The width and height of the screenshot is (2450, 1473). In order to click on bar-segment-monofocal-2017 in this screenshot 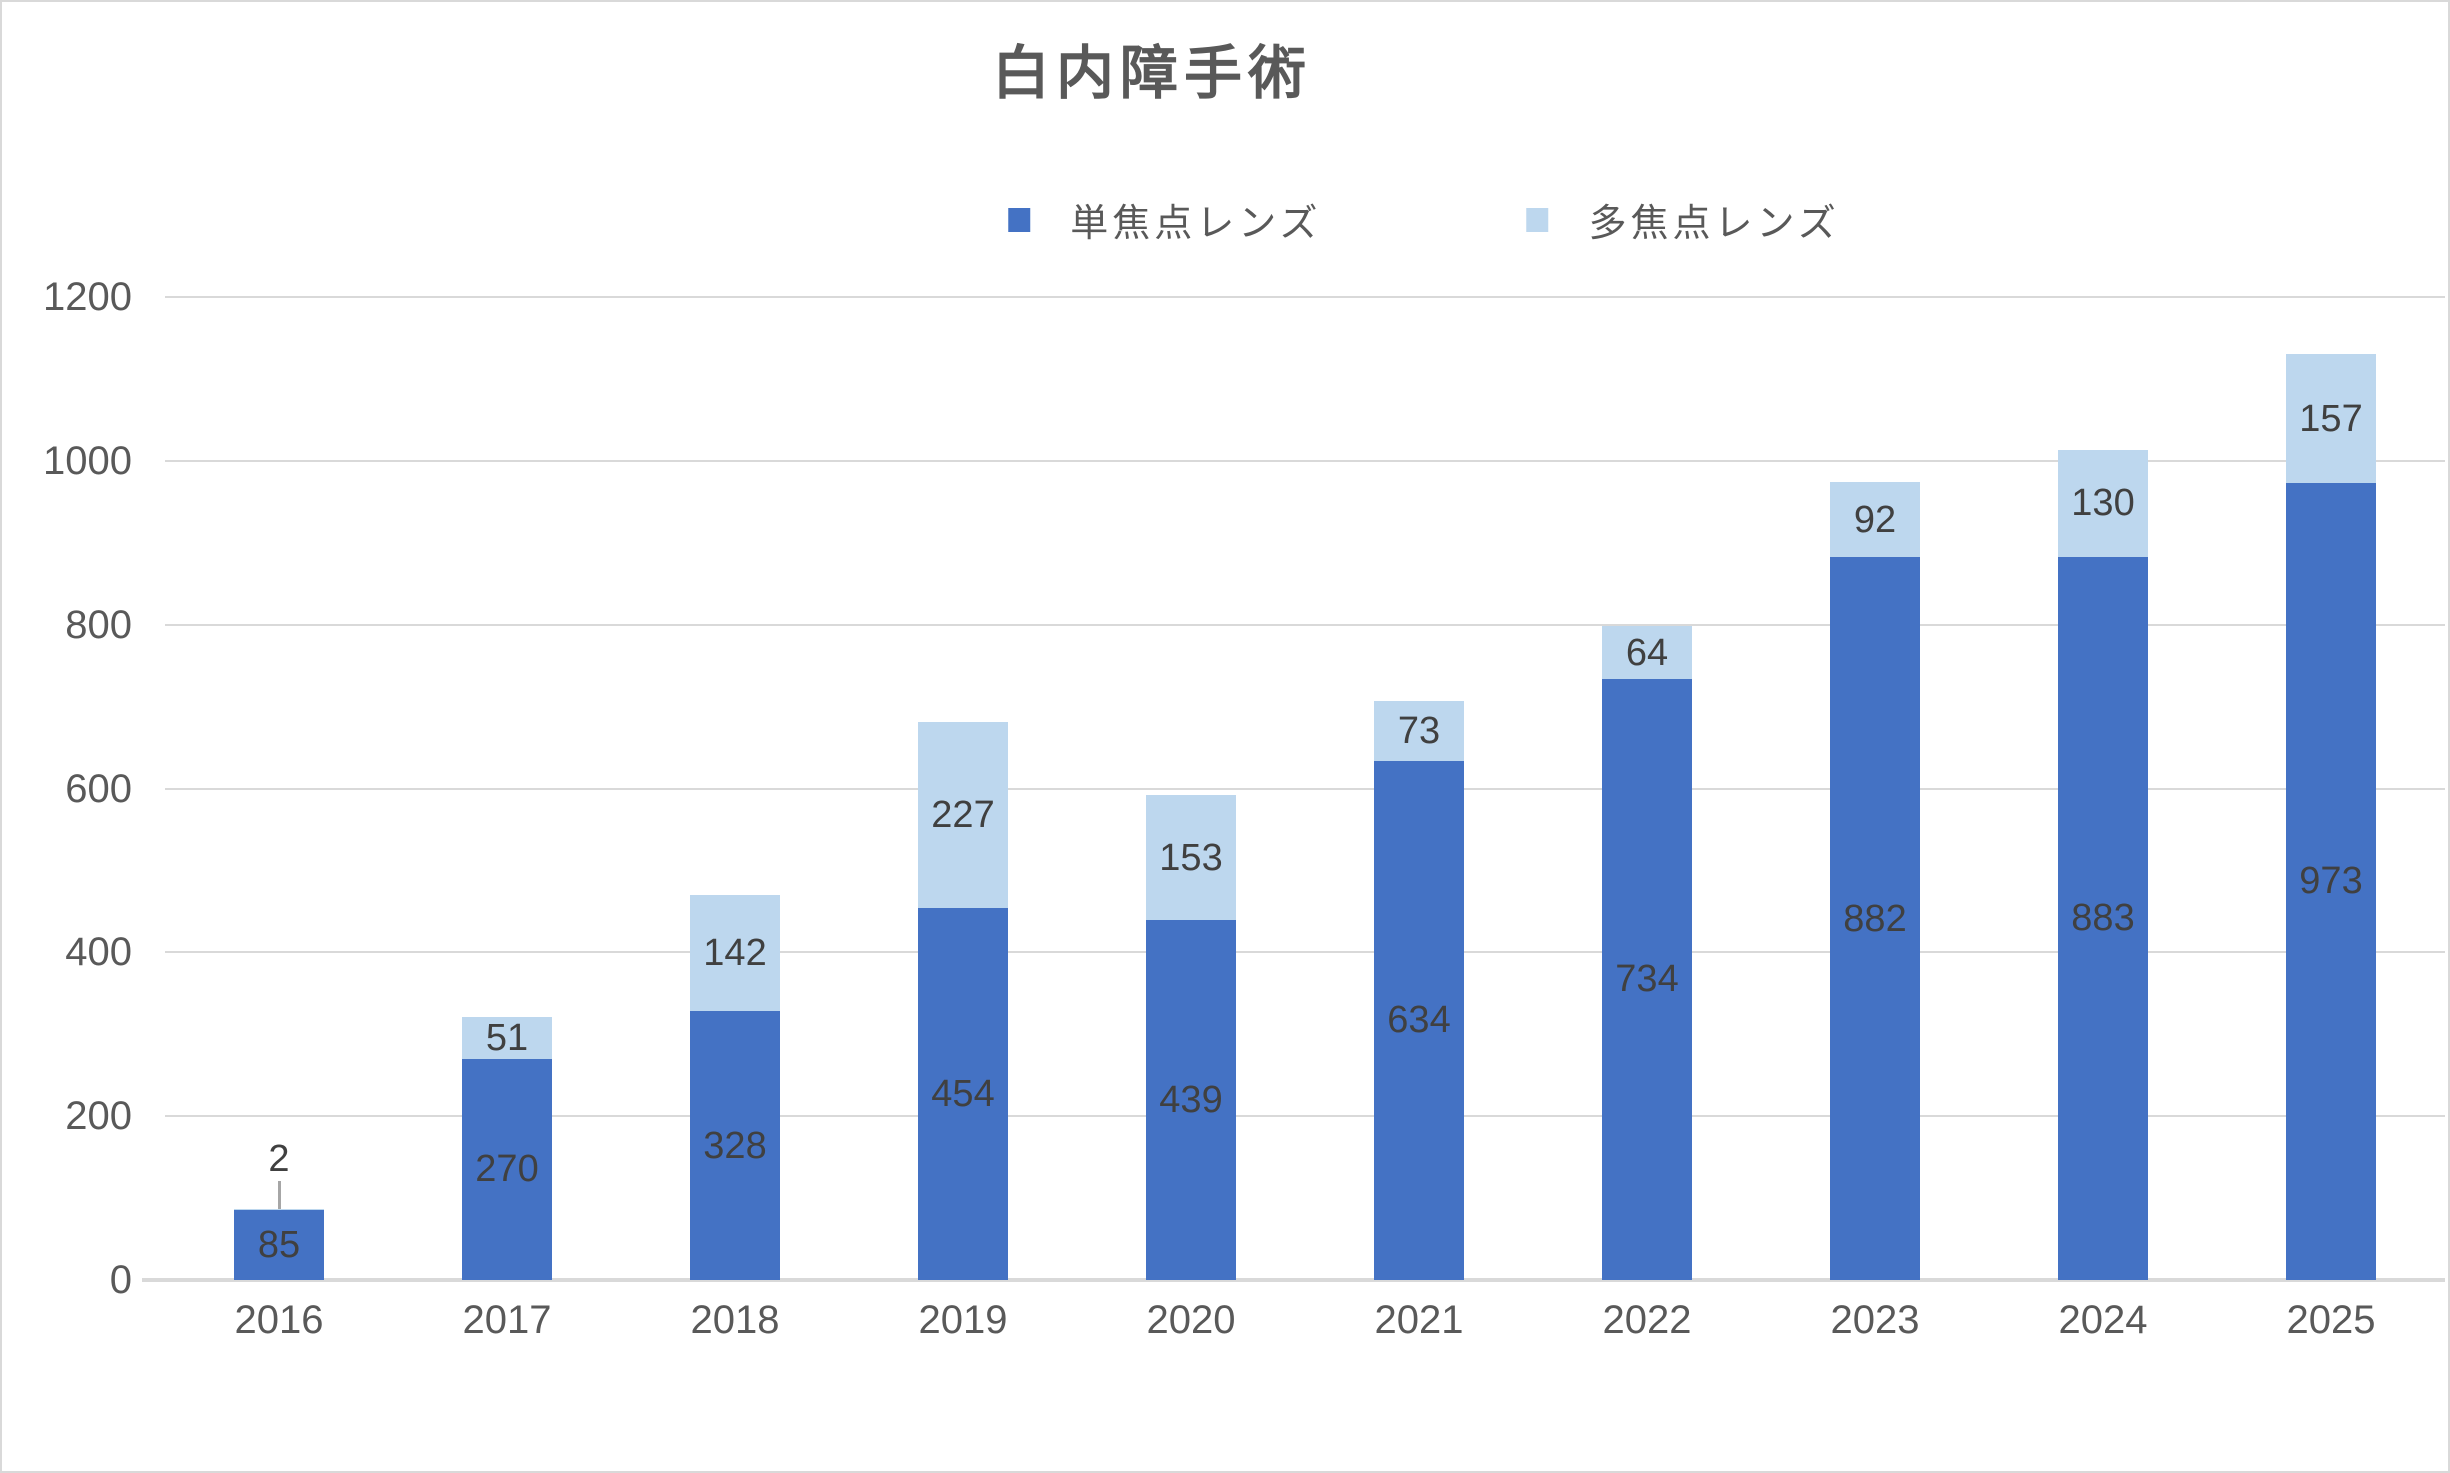, I will do `click(507, 1169)`.